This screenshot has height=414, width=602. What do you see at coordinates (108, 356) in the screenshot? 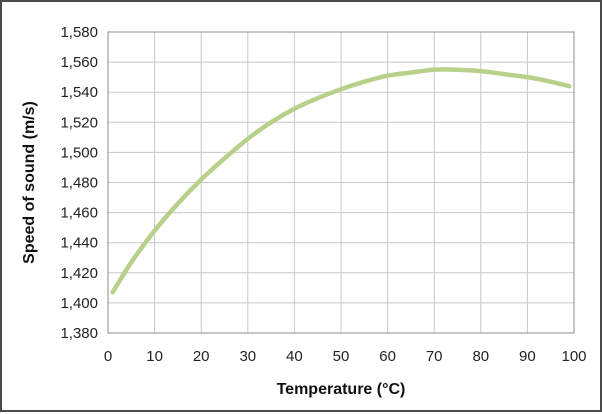
I see `x-tick-label: 0` at bounding box center [108, 356].